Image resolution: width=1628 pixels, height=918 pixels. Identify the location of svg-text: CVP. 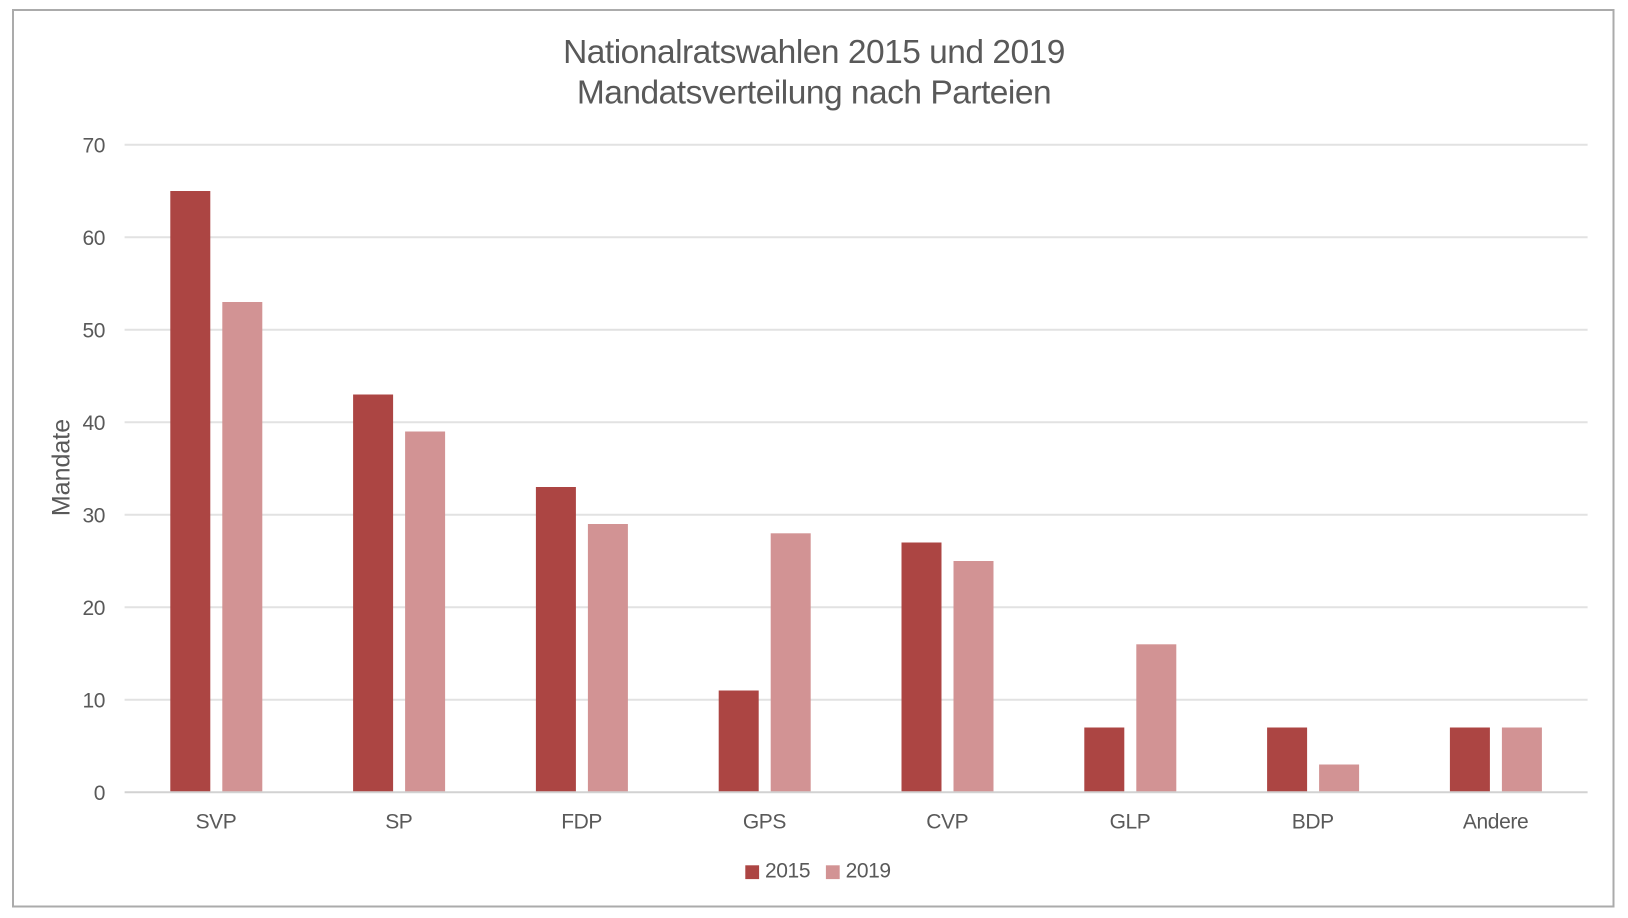
(947, 822).